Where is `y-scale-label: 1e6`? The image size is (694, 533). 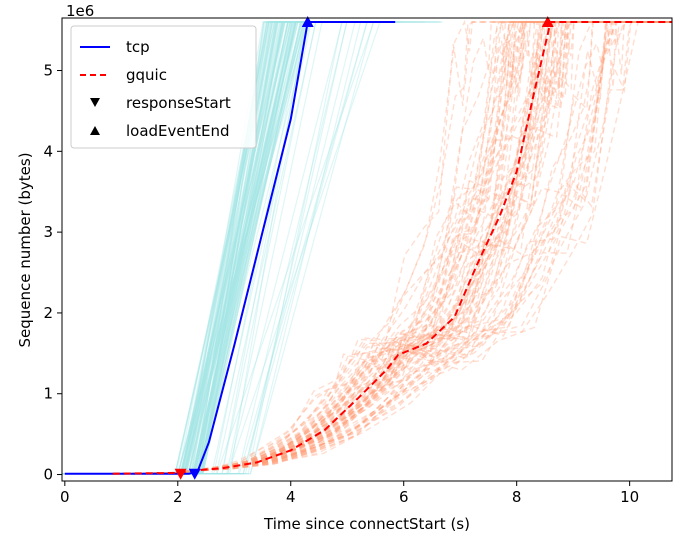 y-scale-label: 1e6 is located at coordinates (80, 11).